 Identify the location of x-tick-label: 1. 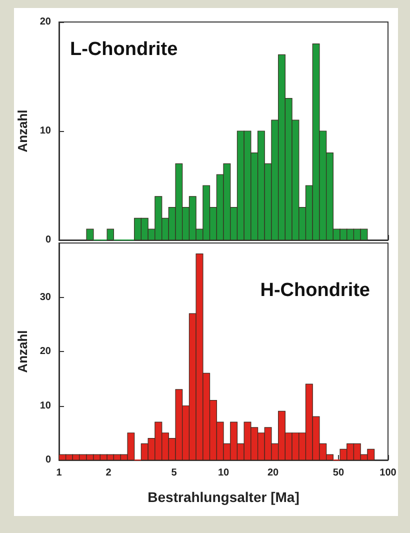
(59, 473).